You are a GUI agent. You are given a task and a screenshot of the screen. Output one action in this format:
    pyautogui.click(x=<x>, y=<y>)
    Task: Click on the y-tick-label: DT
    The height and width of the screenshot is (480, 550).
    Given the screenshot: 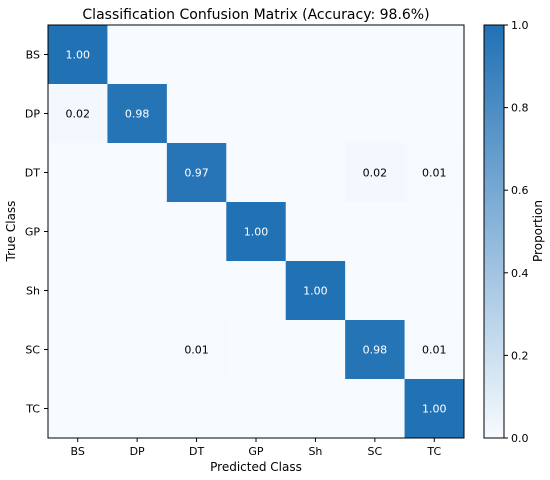 What is the action you would take?
    pyautogui.click(x=32, y=173)
    